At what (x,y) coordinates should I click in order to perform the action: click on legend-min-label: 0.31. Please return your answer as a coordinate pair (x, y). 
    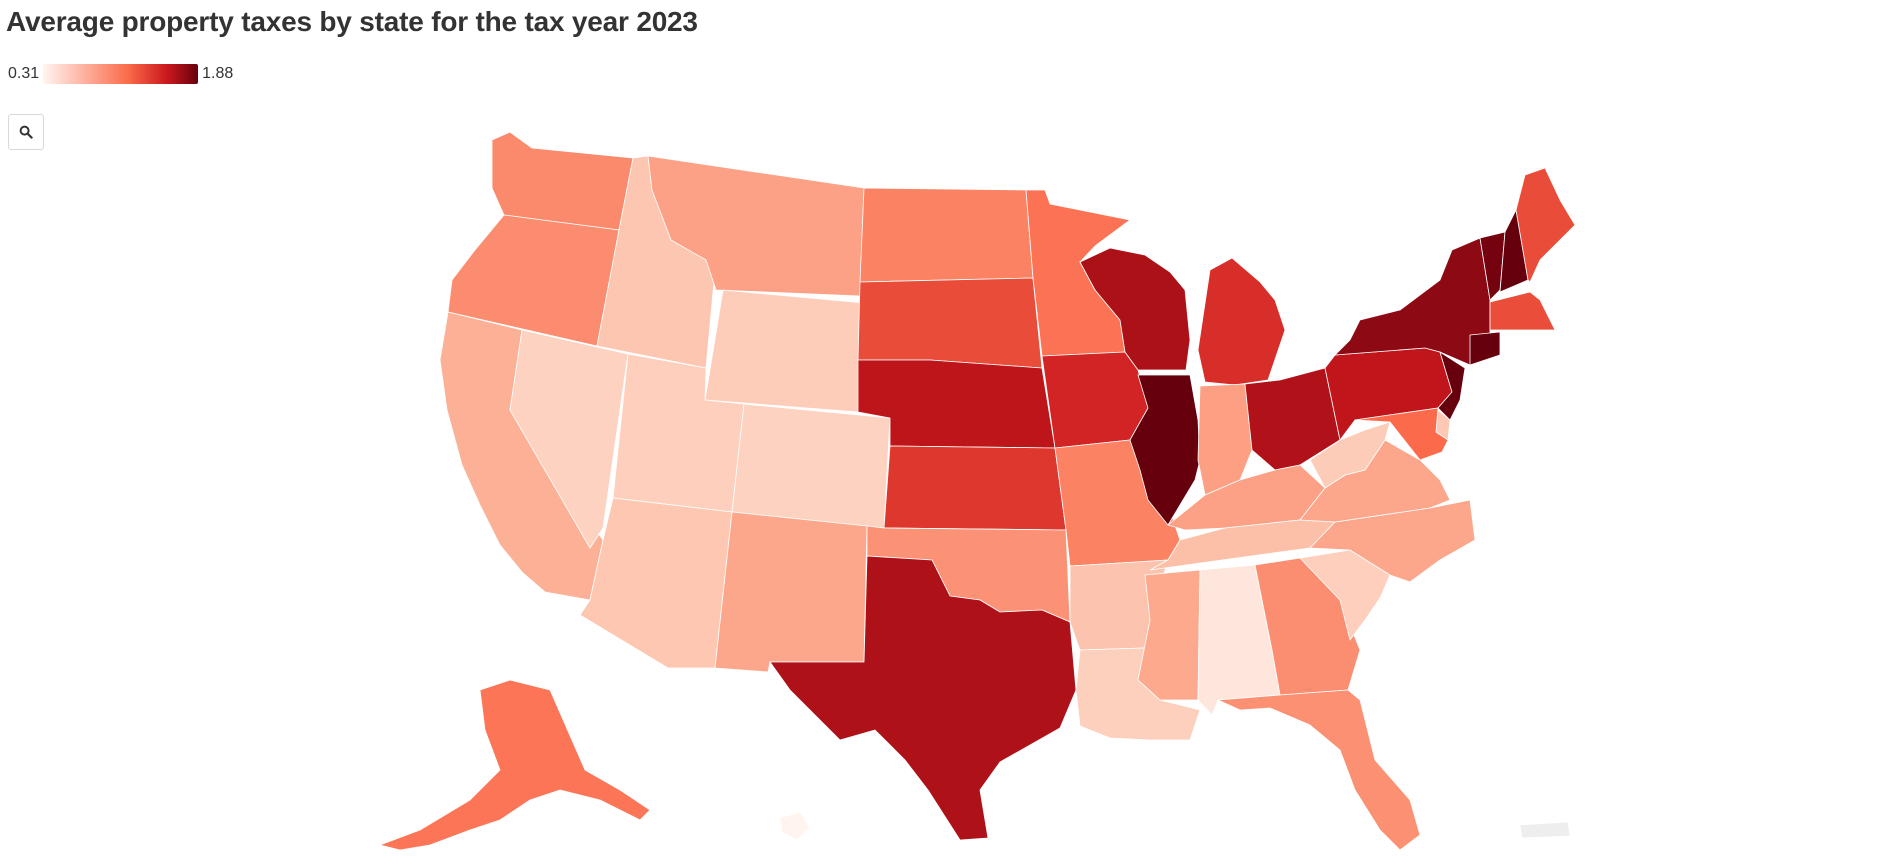
    Looking at the image, I should click on (24, 73).